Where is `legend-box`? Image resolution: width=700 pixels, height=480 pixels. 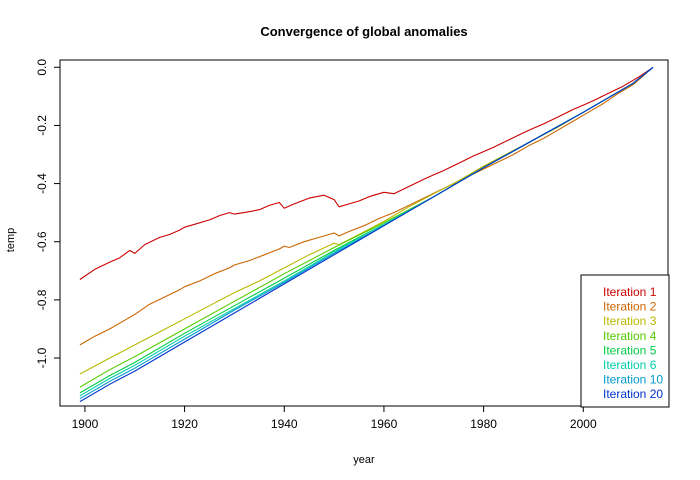 legend-box is located at coordinates (625, 341).